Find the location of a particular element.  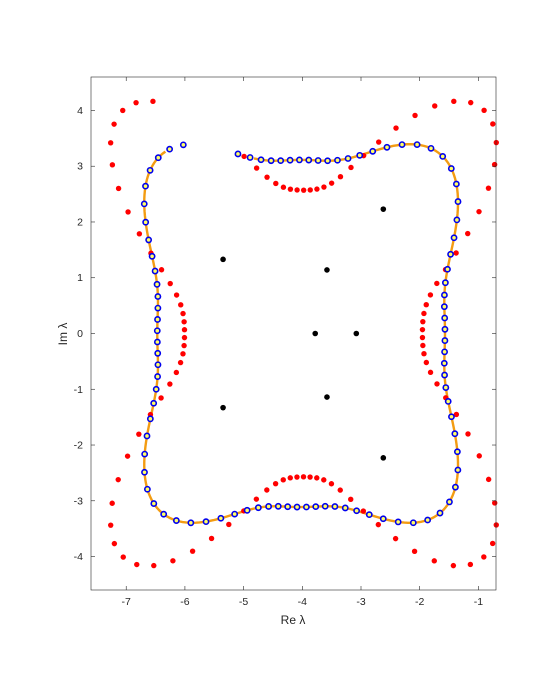

y-tick-label: 3 is located at coordinates (80, 167).